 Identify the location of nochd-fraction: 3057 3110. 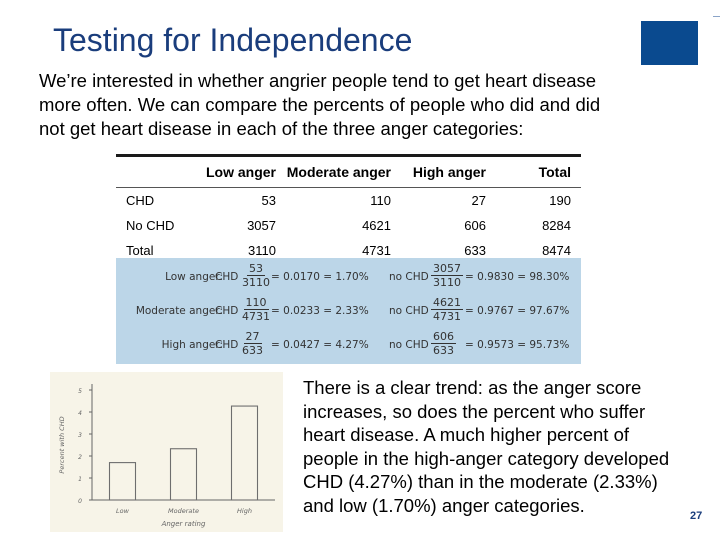
(447, 275).